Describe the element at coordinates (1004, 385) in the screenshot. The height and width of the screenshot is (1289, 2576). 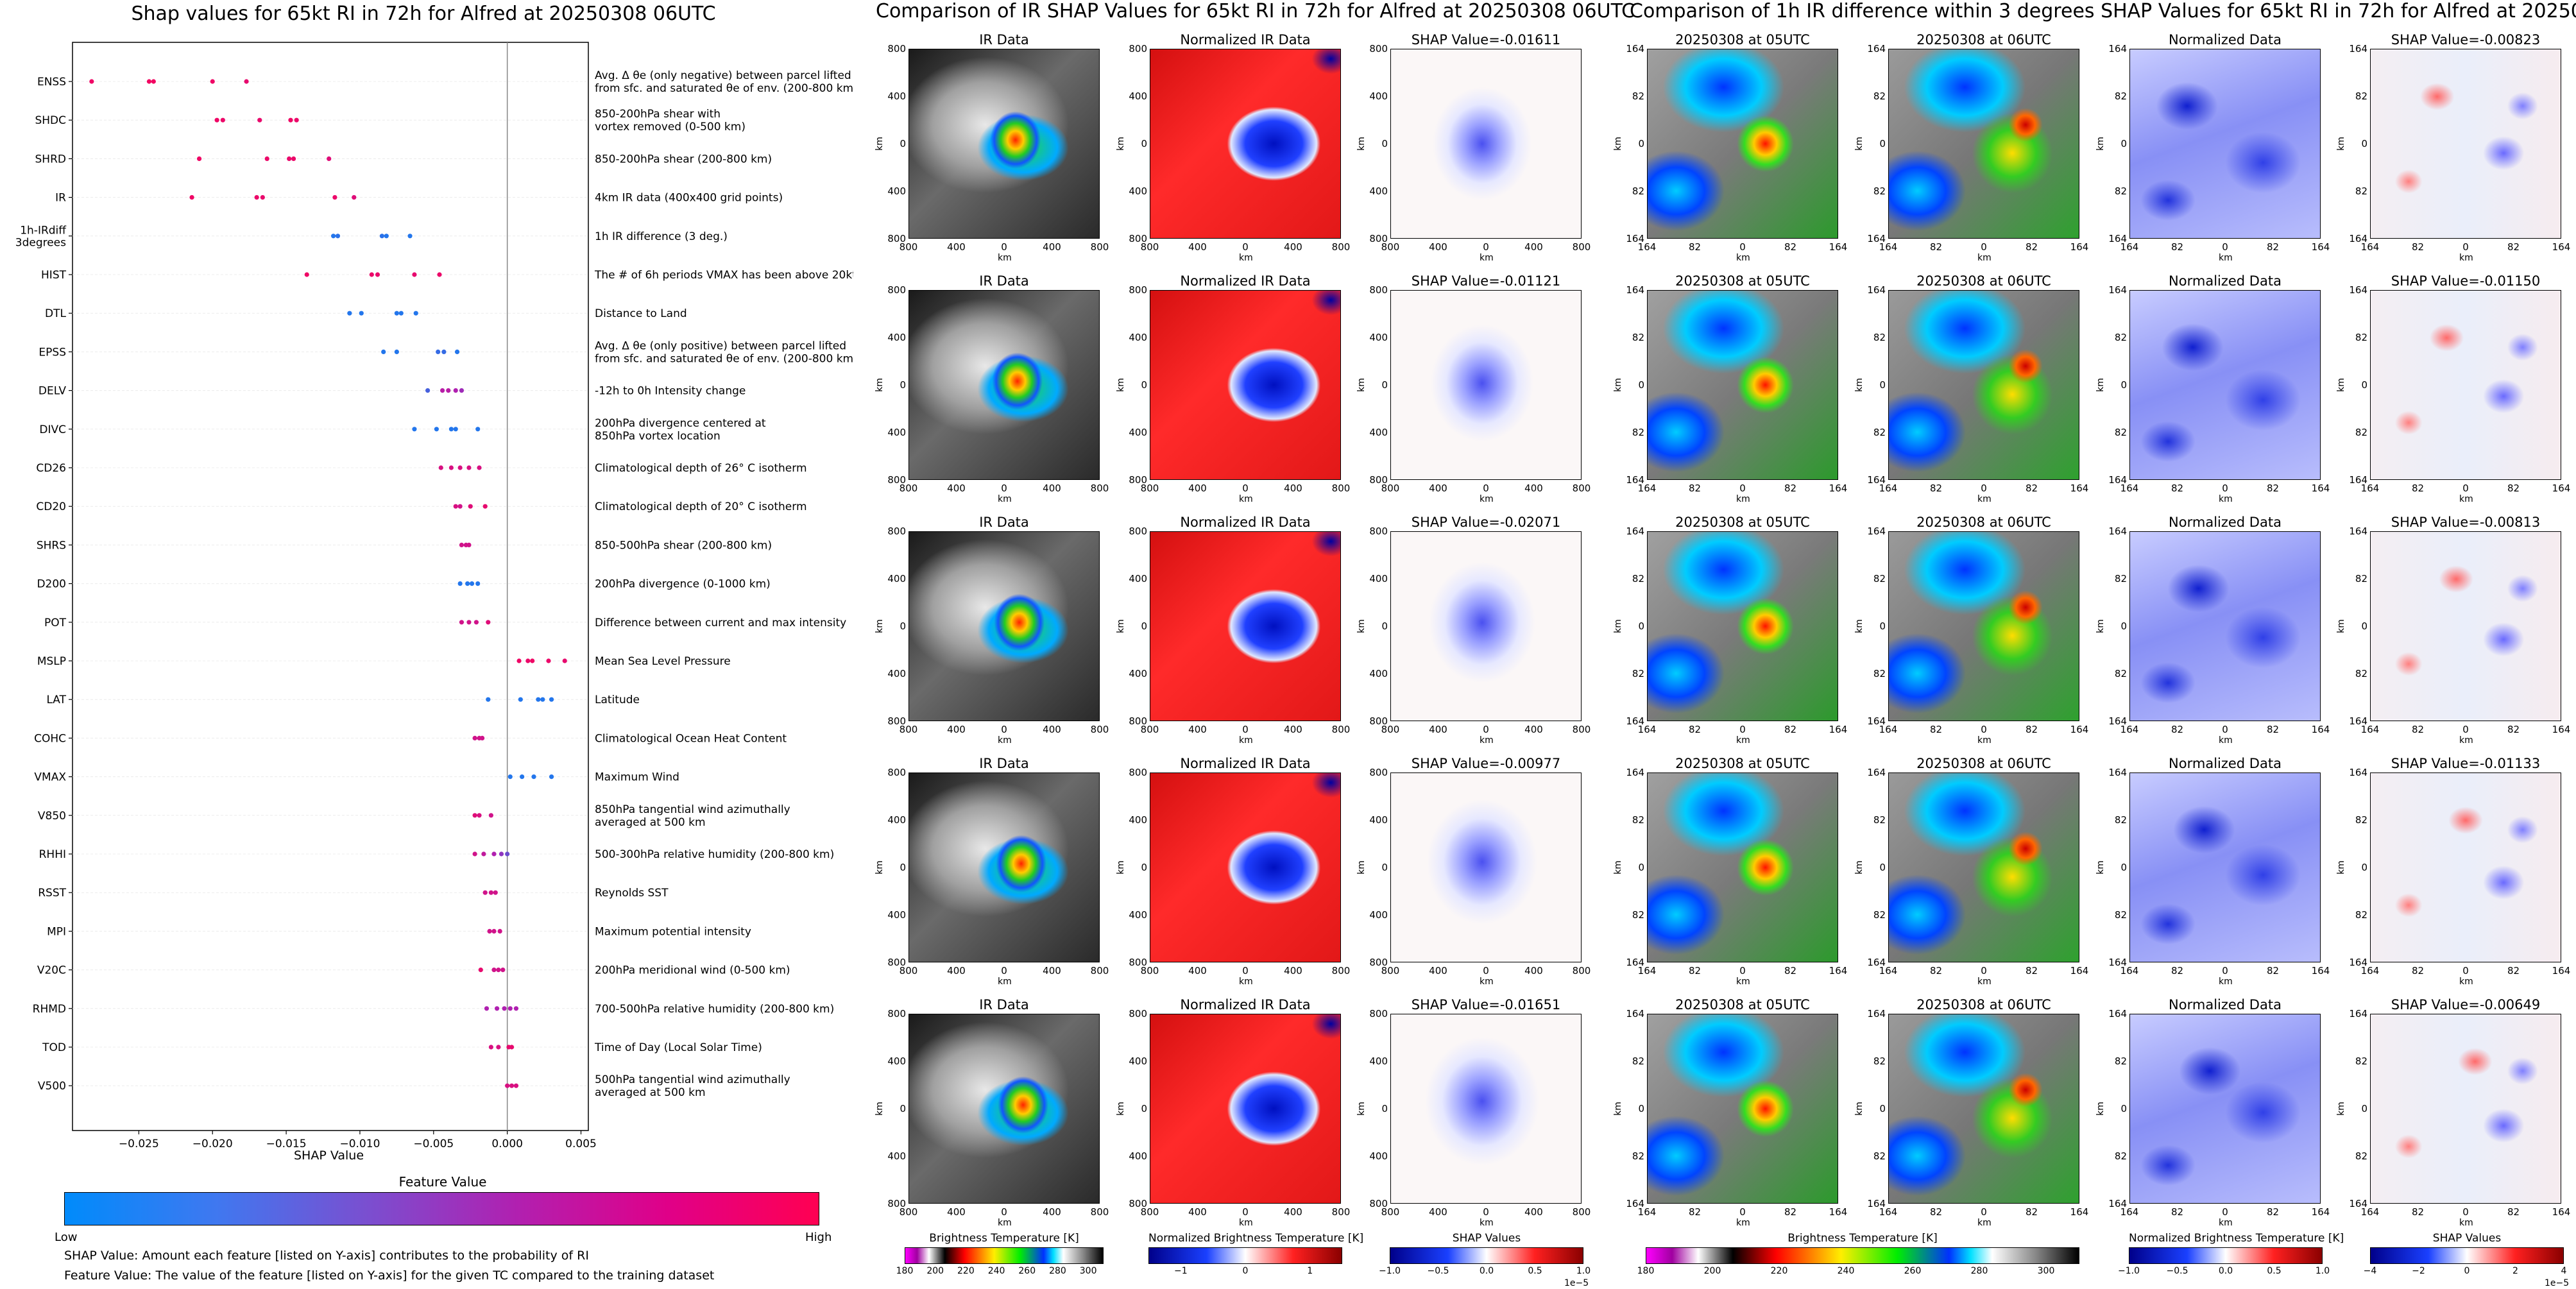
I see `ir-image` at that location.